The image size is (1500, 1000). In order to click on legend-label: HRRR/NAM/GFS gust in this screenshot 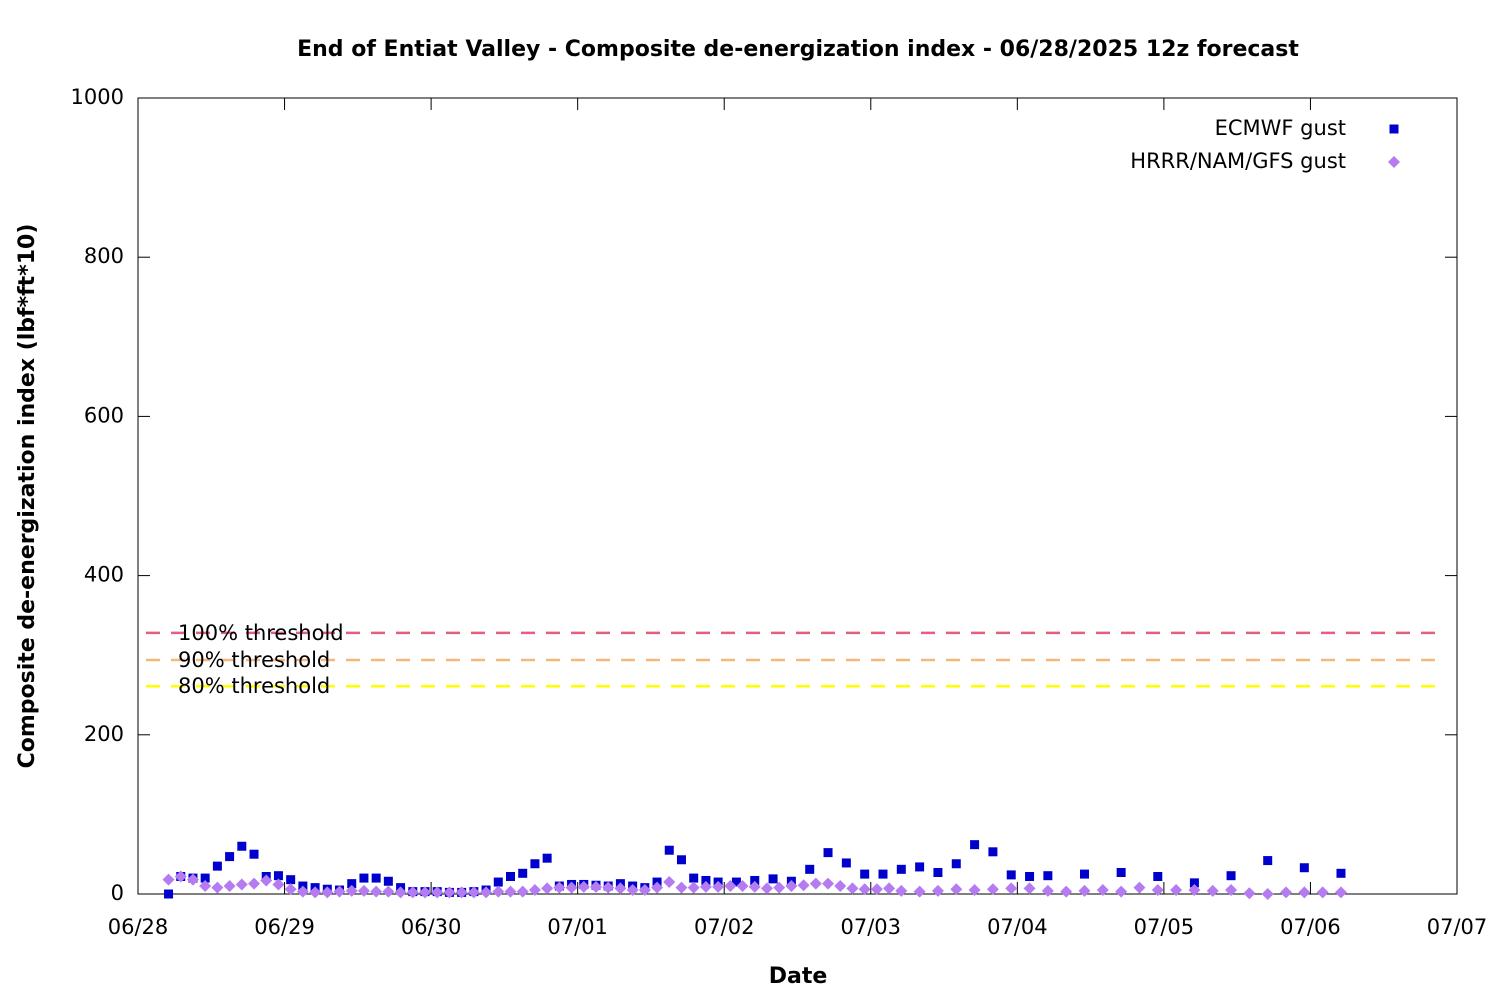, I will do `click(1238, 161)`.